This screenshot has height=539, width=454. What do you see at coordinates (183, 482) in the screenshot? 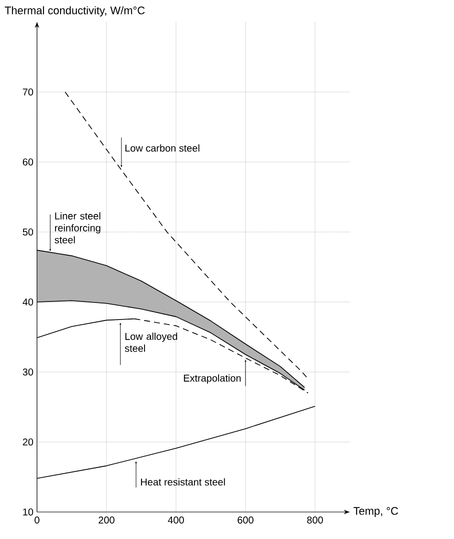
I see `annotation: Heat resistant steel` at bounding box center [183, 482].